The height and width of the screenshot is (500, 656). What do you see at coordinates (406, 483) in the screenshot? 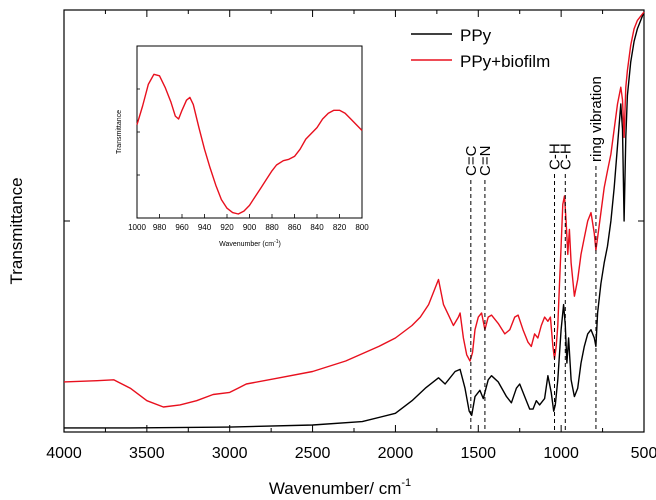
I see `x-axis-label-sup: -1` at bounding box center [406, 483].